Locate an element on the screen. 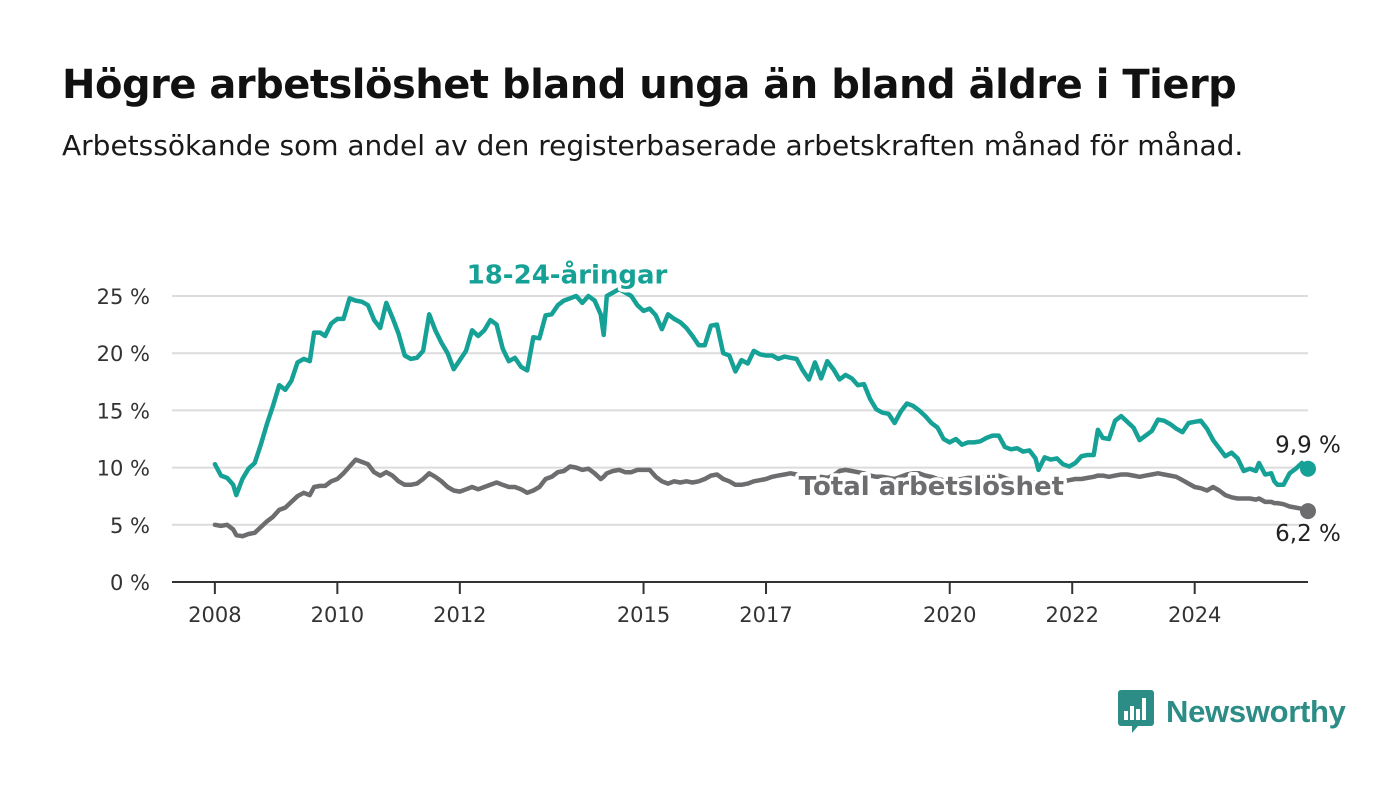 The height and width of the screenshot is (794, 1400). newsworthy-logo: Newsworthy is located at coordinates (1232, 712).